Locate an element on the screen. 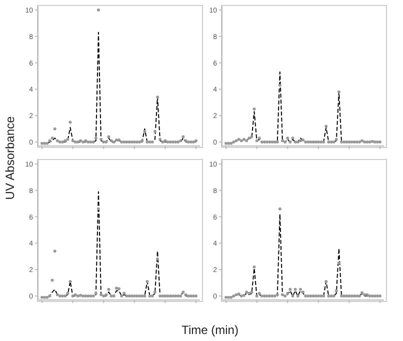 This screenshot has height=341, width=403. x-axis-title: Time (min) is located at coordinates (210, 330).